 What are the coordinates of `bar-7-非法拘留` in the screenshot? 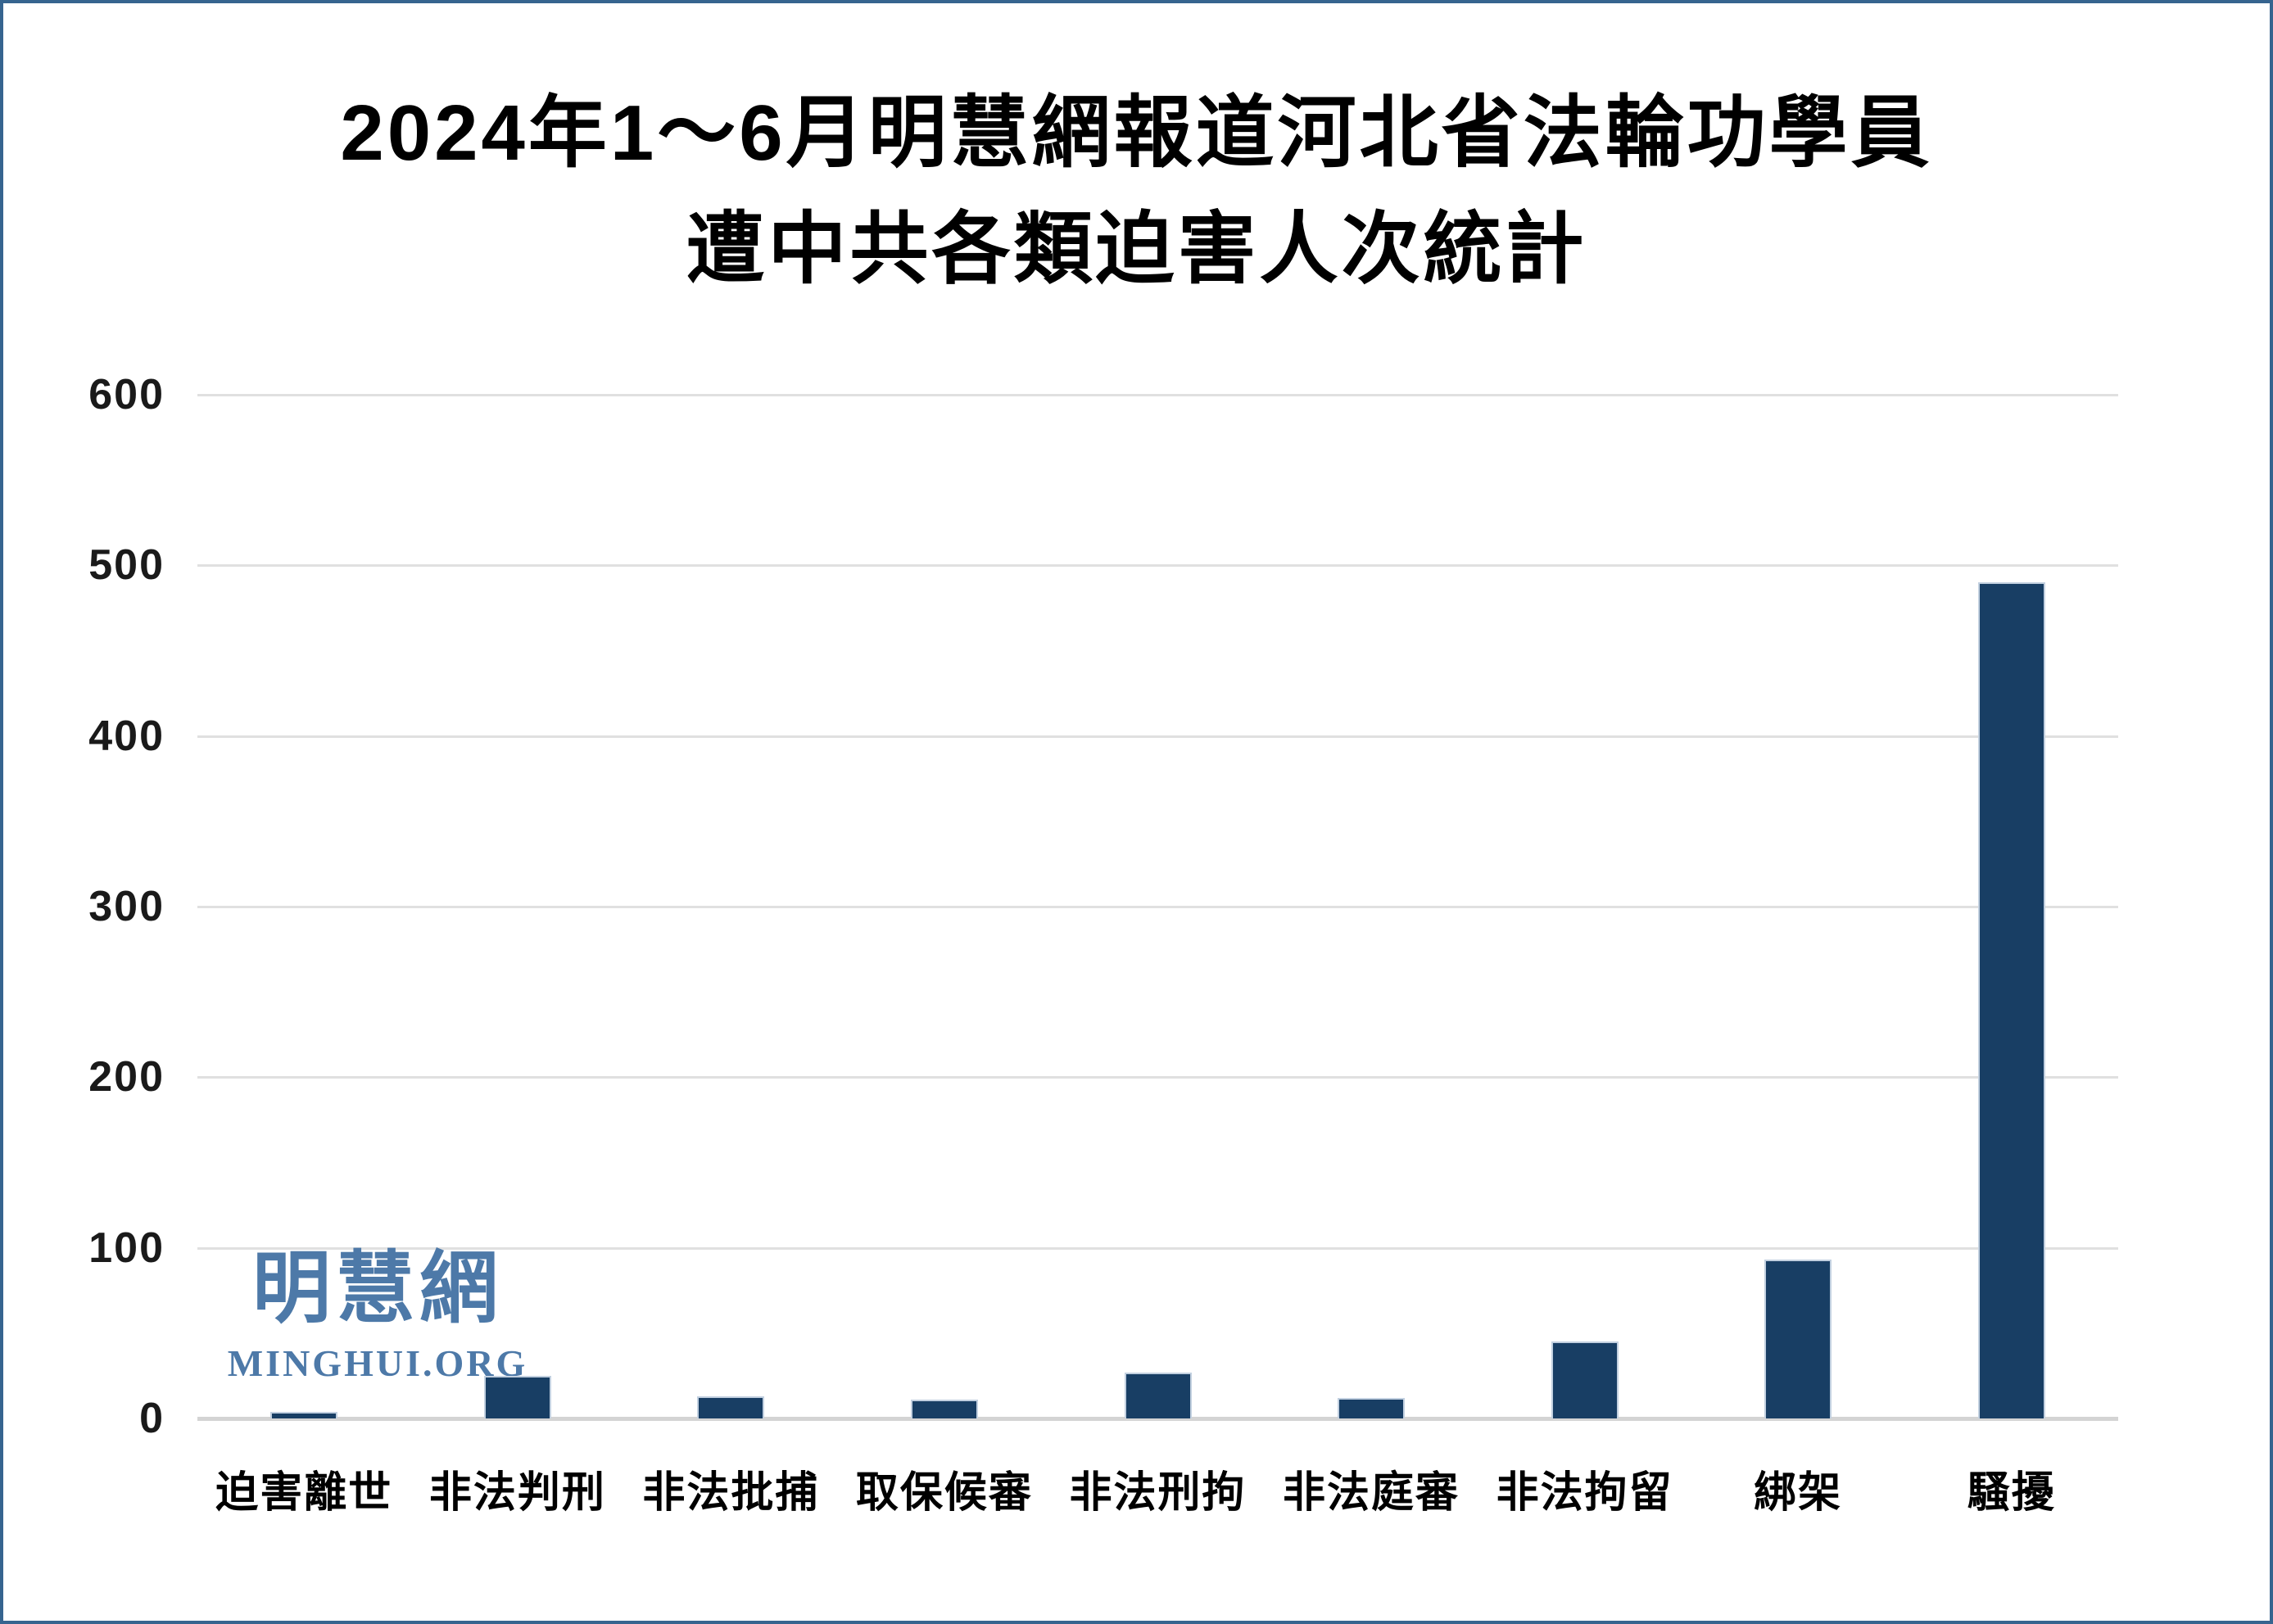 It's located at (1585, 1379).